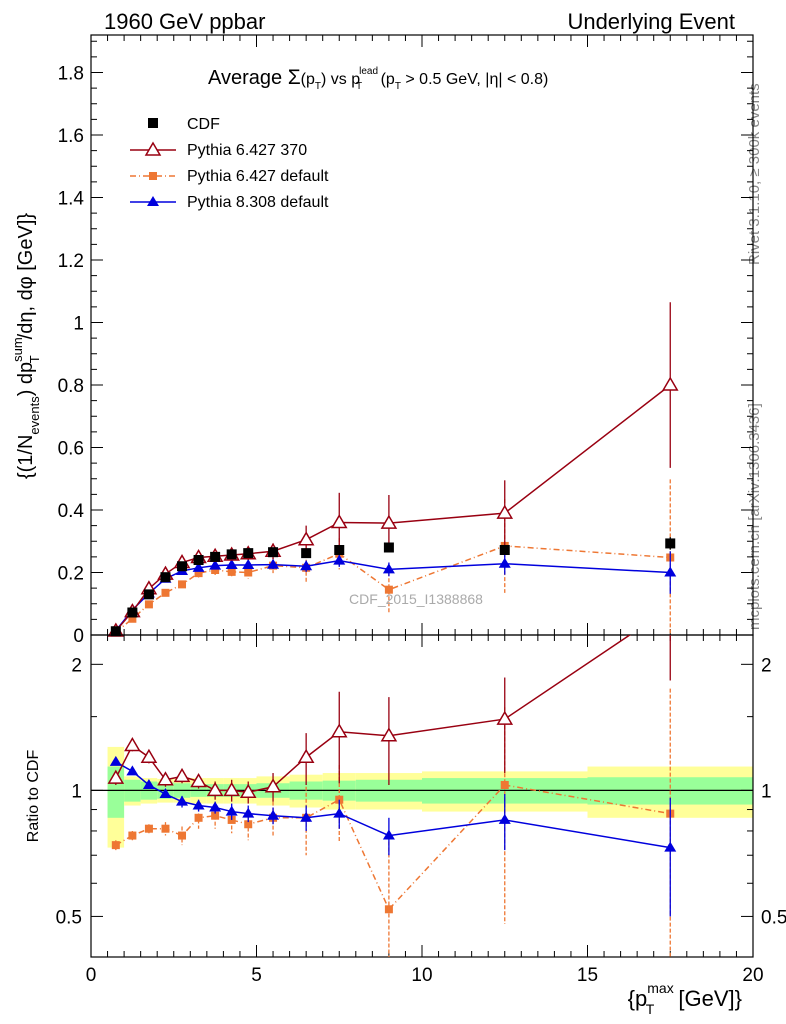 The image size is (786, 1024). I want to click on ratio-tick-label-right: 2, so click(766, 665).